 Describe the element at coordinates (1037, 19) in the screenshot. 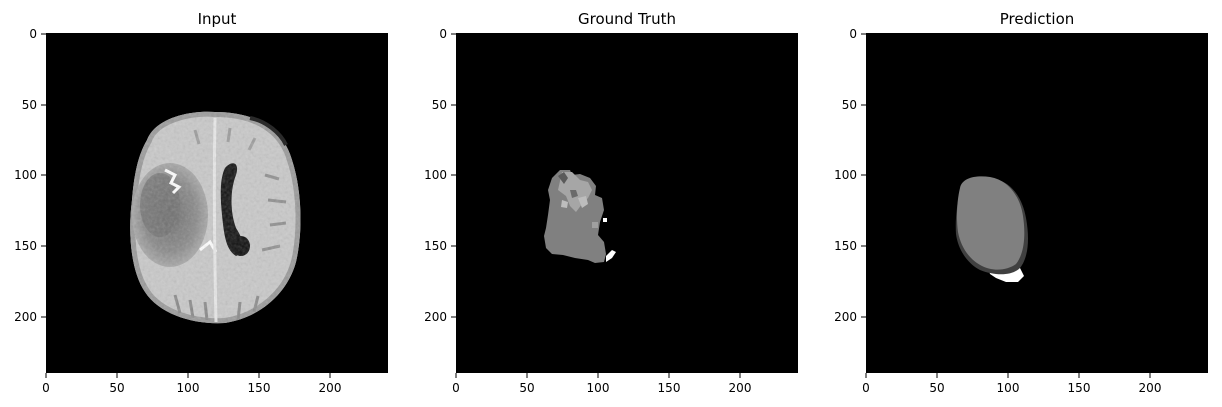

I see `panel-title: Prediction` at that location.